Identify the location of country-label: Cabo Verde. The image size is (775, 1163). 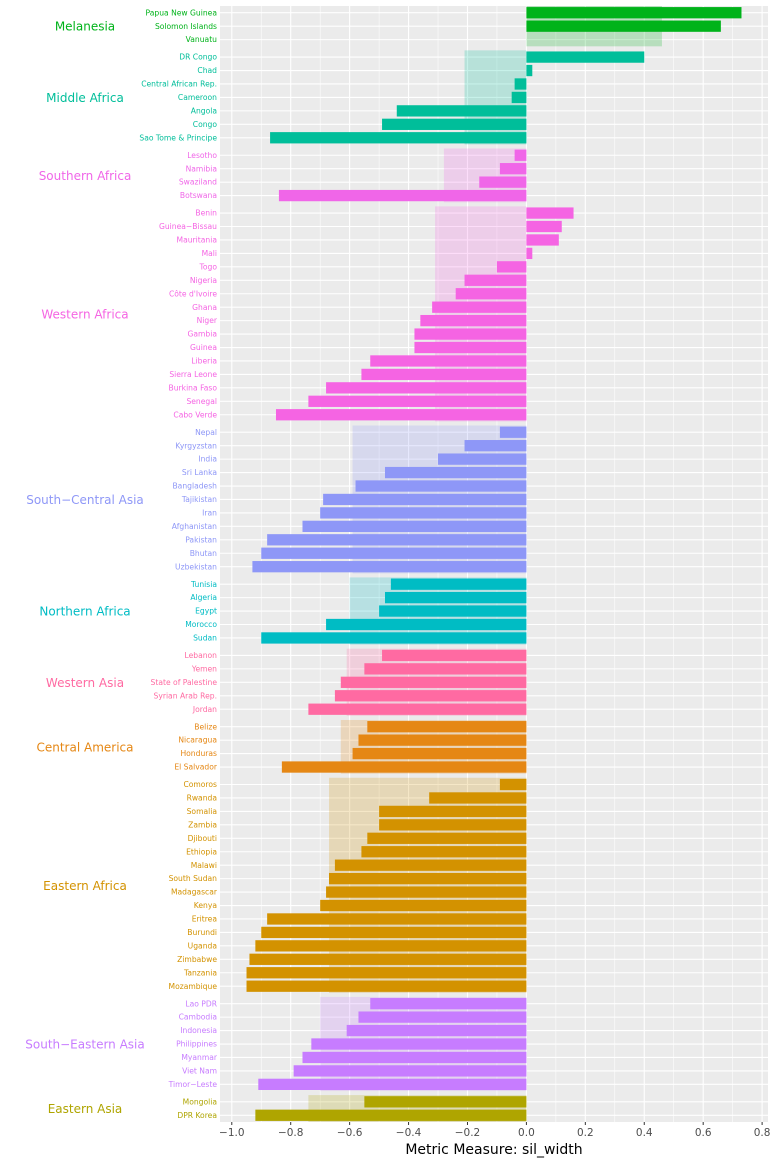
(195, 414).